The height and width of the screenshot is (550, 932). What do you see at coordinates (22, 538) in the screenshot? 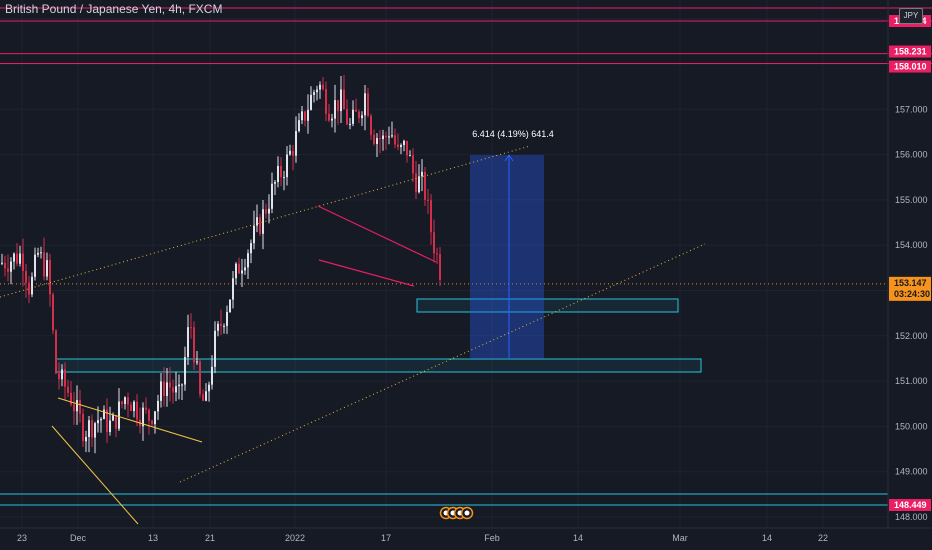
I see `x-tick-label: 23` at bounding box center [22, 538].